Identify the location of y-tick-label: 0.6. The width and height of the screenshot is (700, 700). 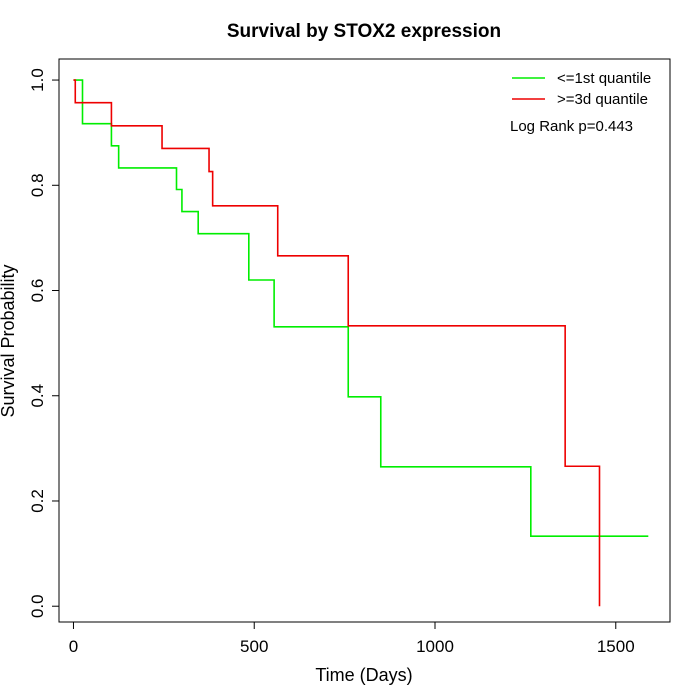
(37, 291).